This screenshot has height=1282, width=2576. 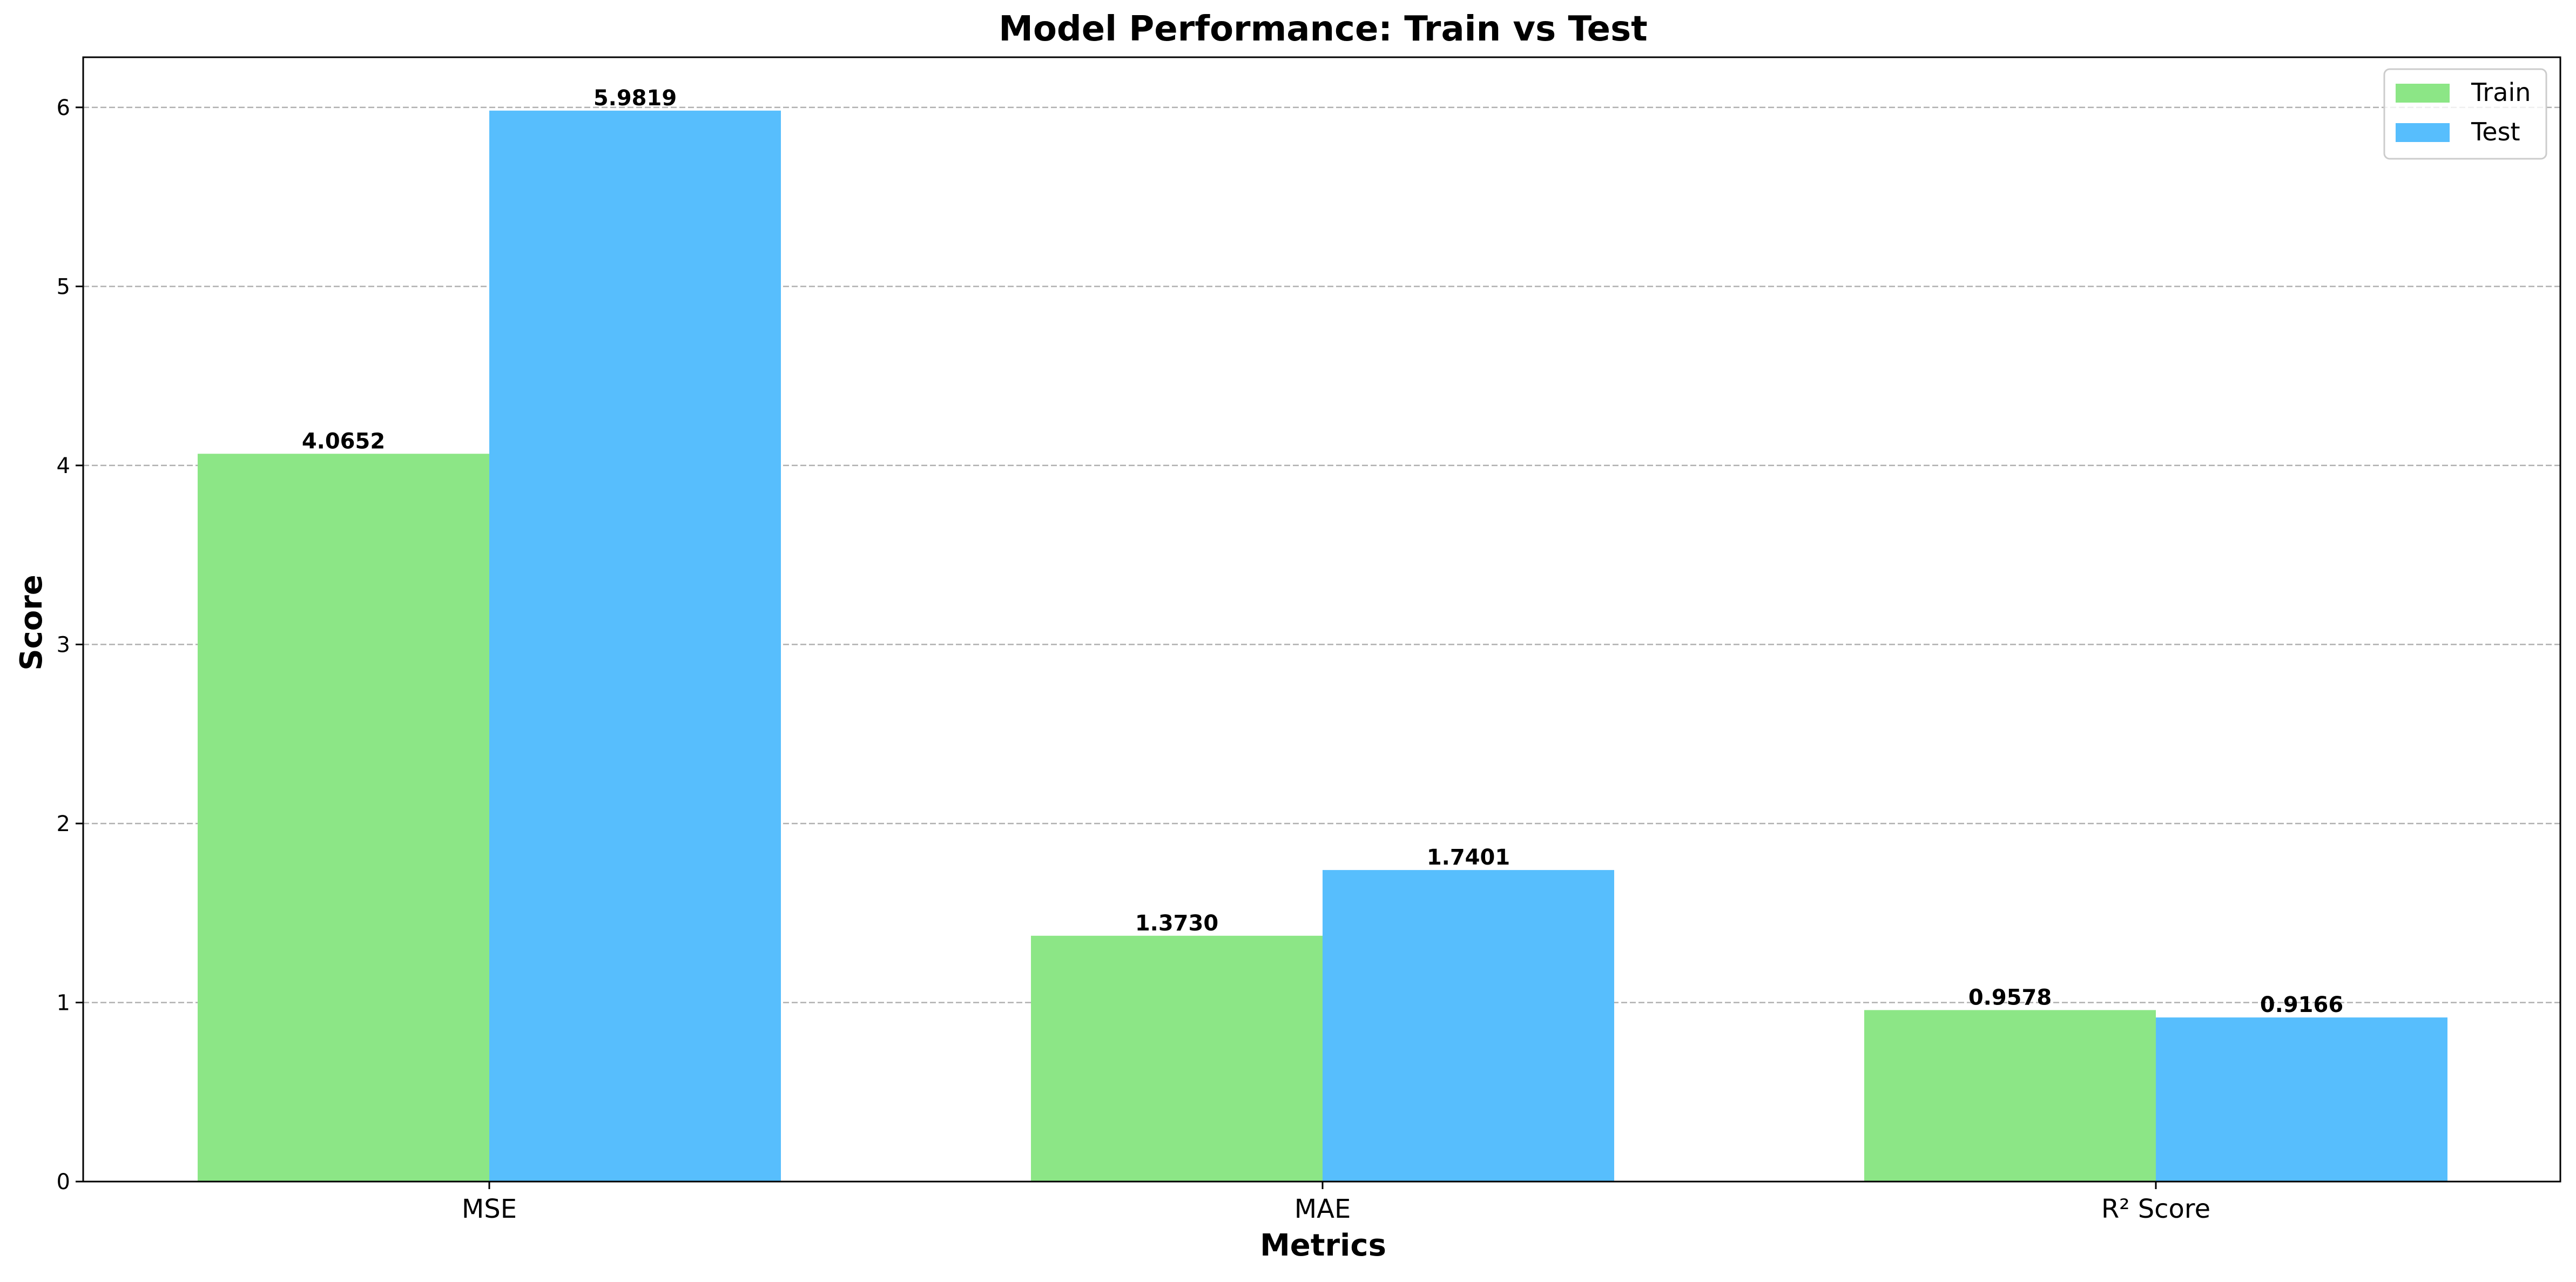 What do you see at coordinates (2423, 93) in the screenshot?
I see `legend-swatch-train` at bounding box center [2423, 93].